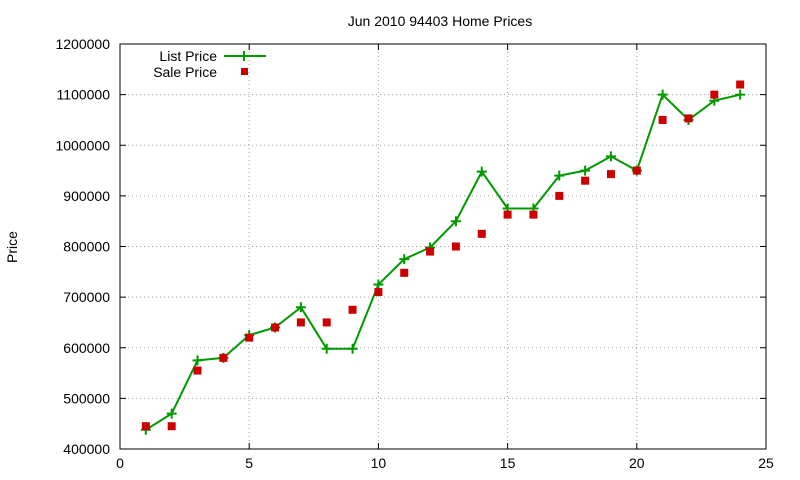 The image size is (800, 480). I want to click on legend-marker-sale-price, so click(244, 71).